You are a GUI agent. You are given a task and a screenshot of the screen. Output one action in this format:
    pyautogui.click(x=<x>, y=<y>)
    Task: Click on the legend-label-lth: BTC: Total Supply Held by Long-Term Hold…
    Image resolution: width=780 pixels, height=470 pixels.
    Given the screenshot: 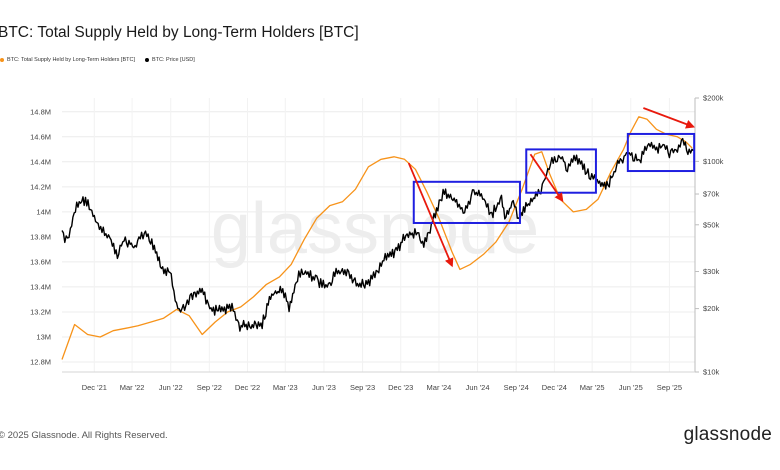 What is the action you would take?
    pyautogui.click(x=71, y=60)
    